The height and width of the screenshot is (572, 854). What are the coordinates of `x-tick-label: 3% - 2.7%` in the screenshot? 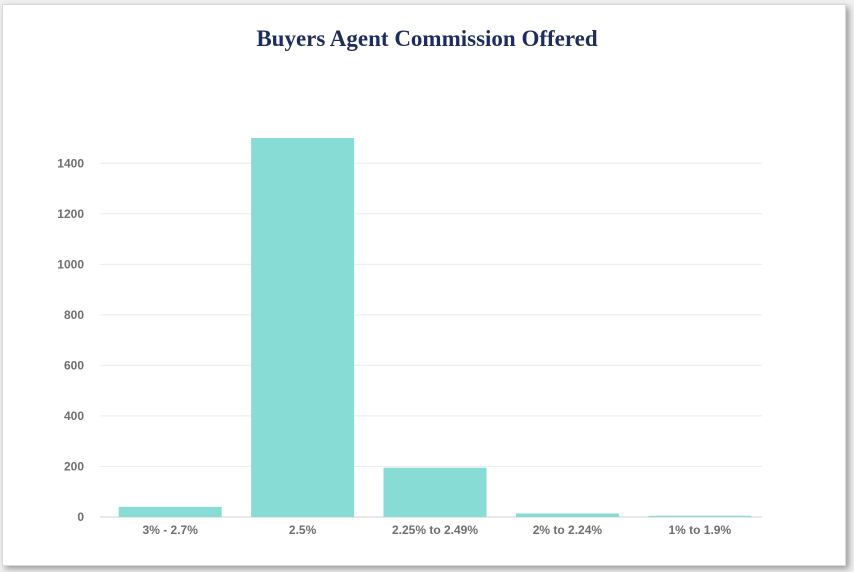 It's located at (171, 530).